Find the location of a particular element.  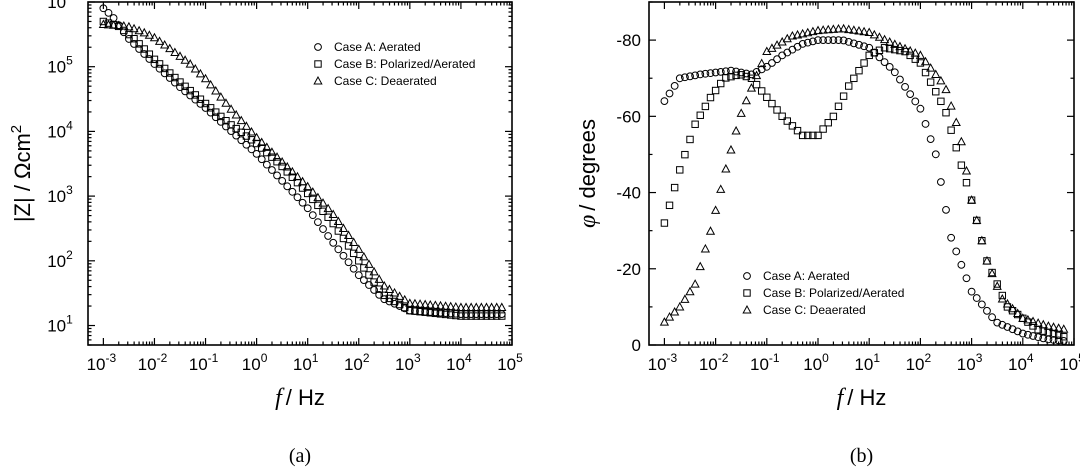

x-tick-label: 10² is located at coordinates (357, 362).